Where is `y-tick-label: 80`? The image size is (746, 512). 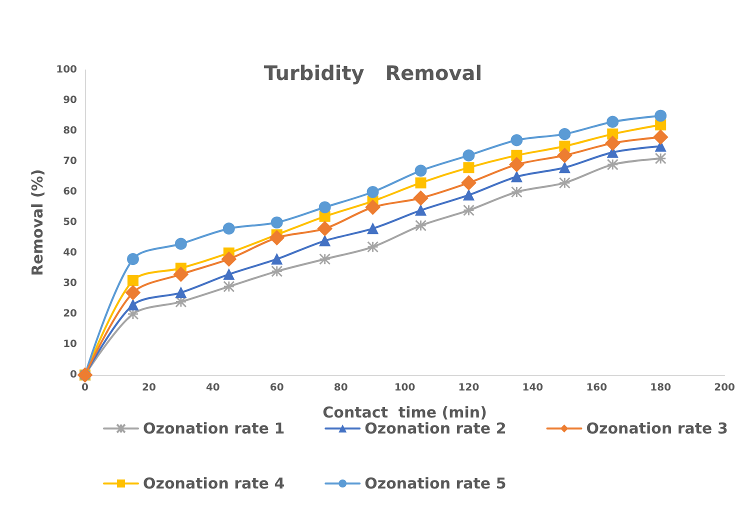 y-tick-label: 80 is located at coordinates (70, 131).